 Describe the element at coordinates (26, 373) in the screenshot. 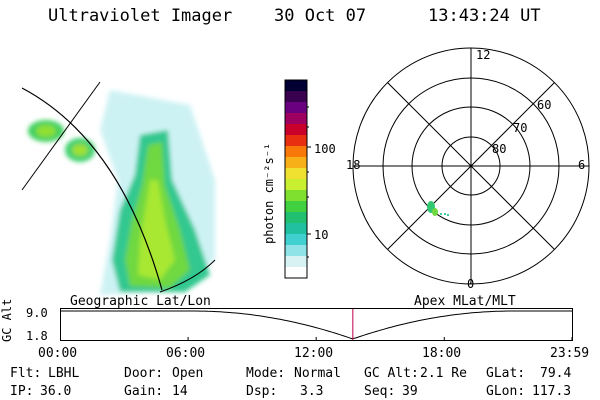

I see `flt-label: Flt:` at that location.